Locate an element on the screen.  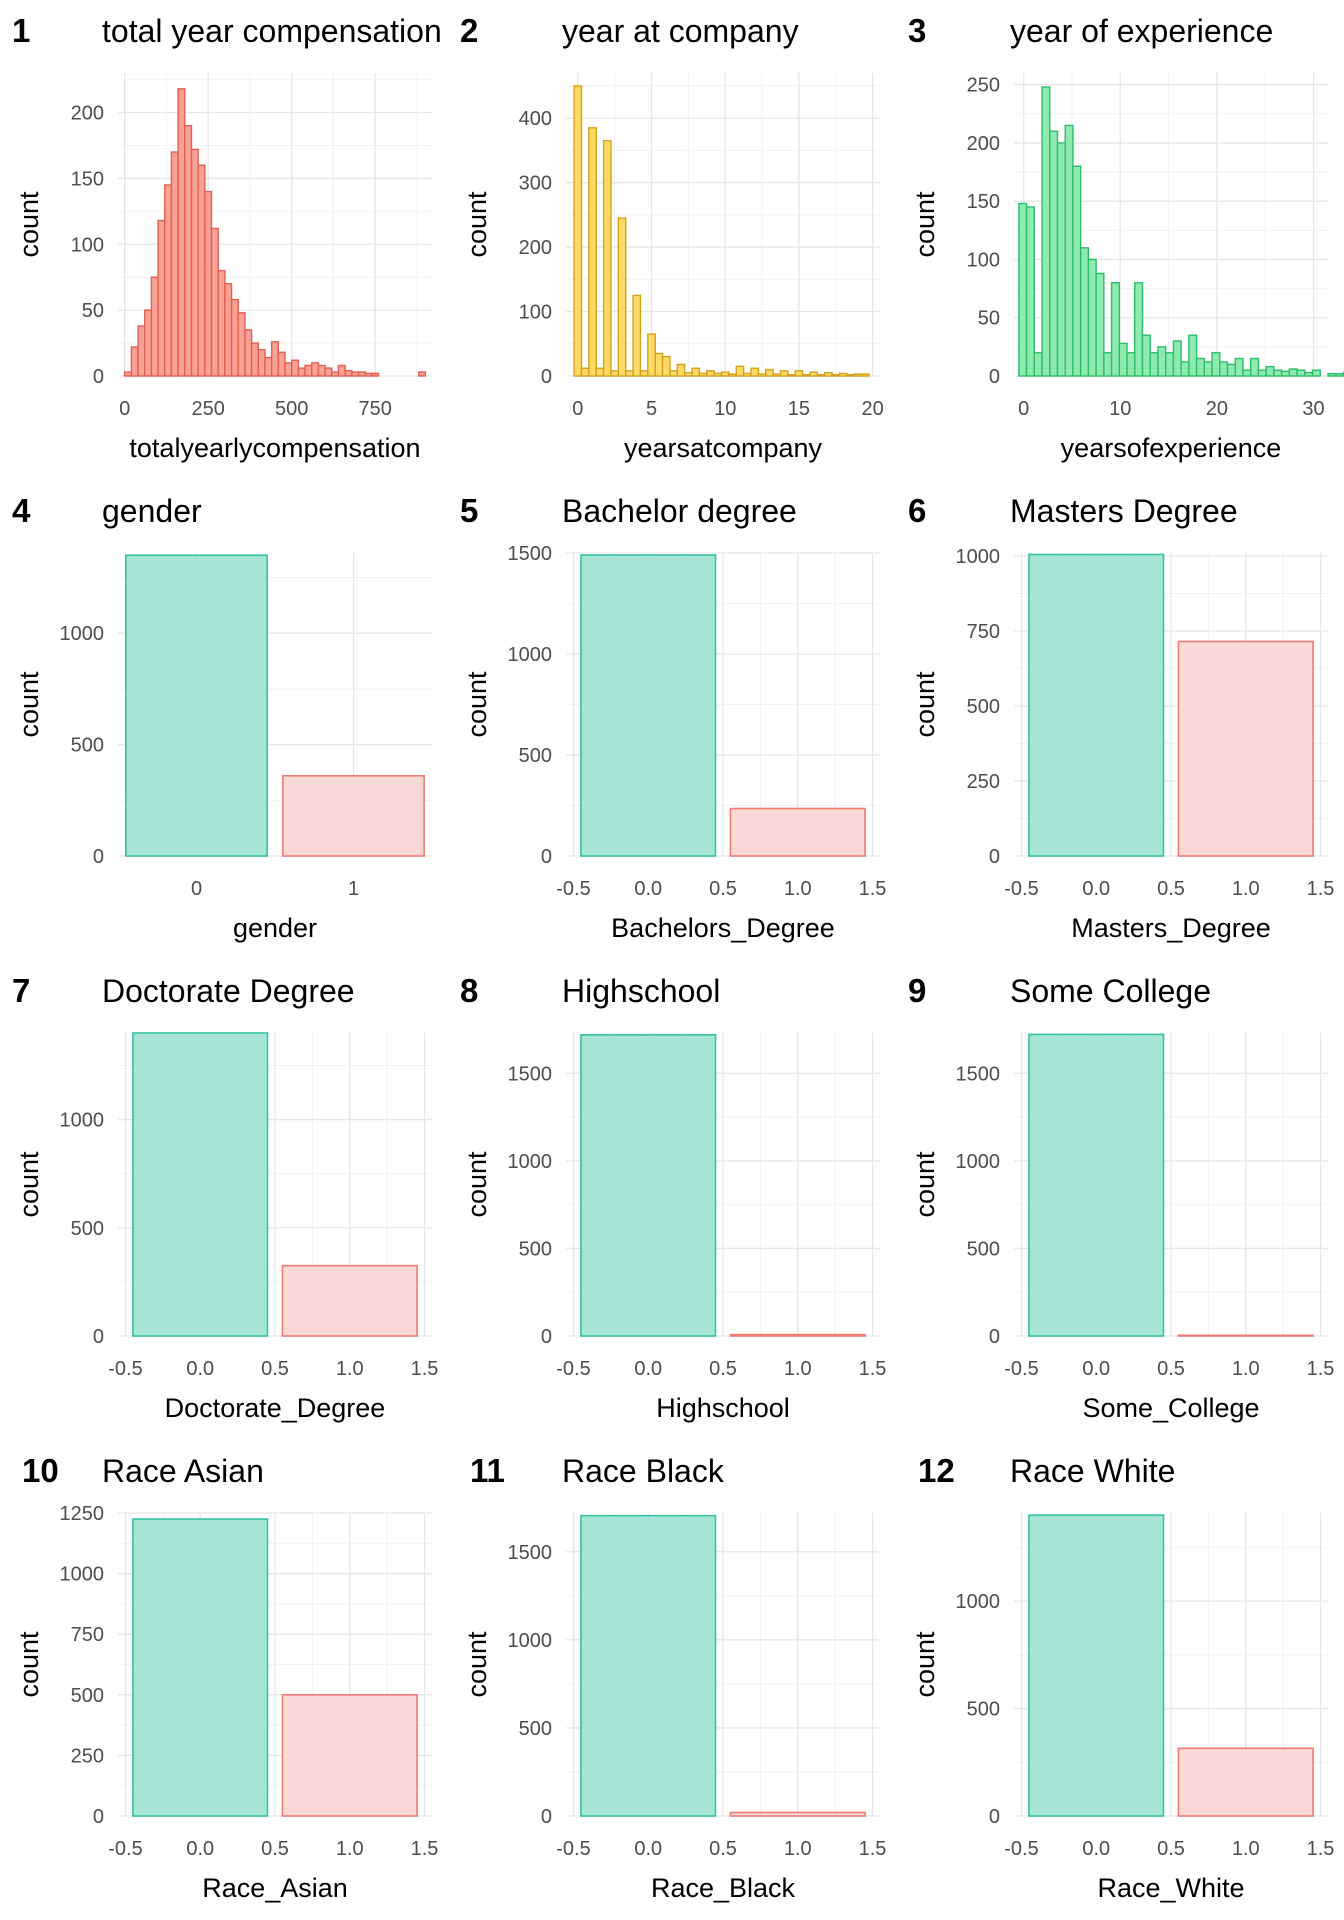
x-axis-title: Race_Asian is located at coordinates (275, 1888).